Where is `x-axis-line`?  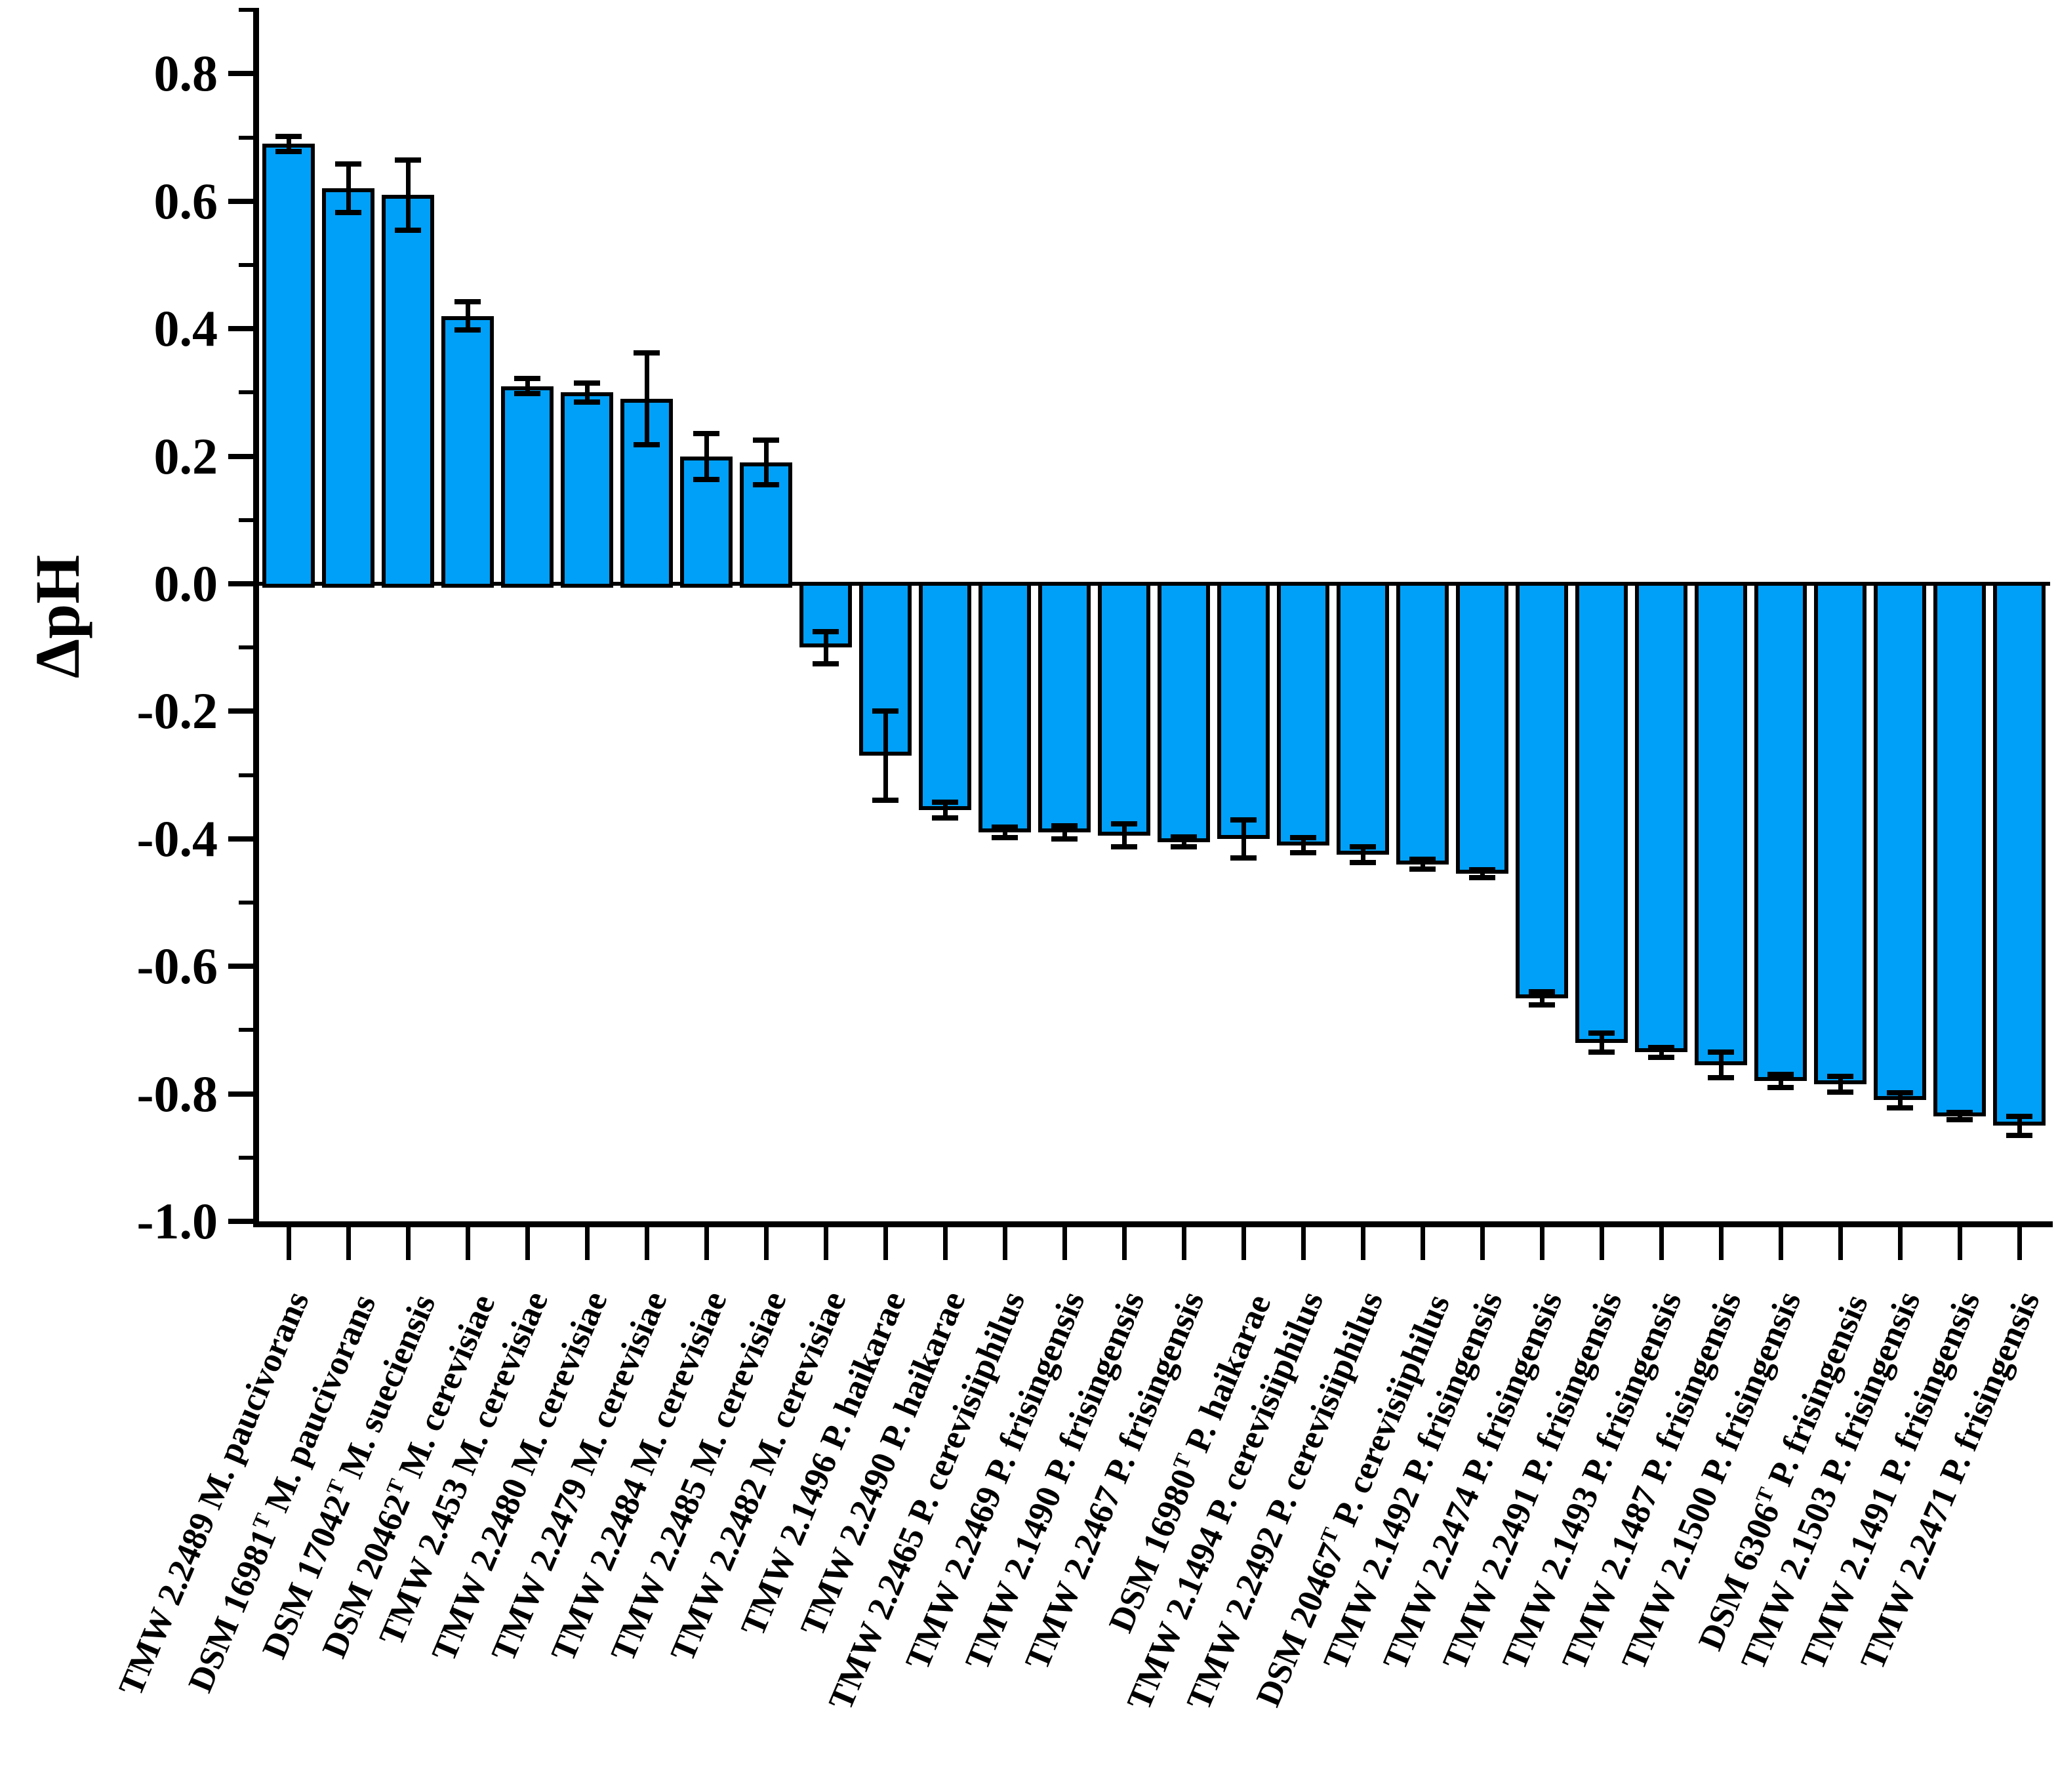
x-axis-line is located at coordinates (1153, 1224).